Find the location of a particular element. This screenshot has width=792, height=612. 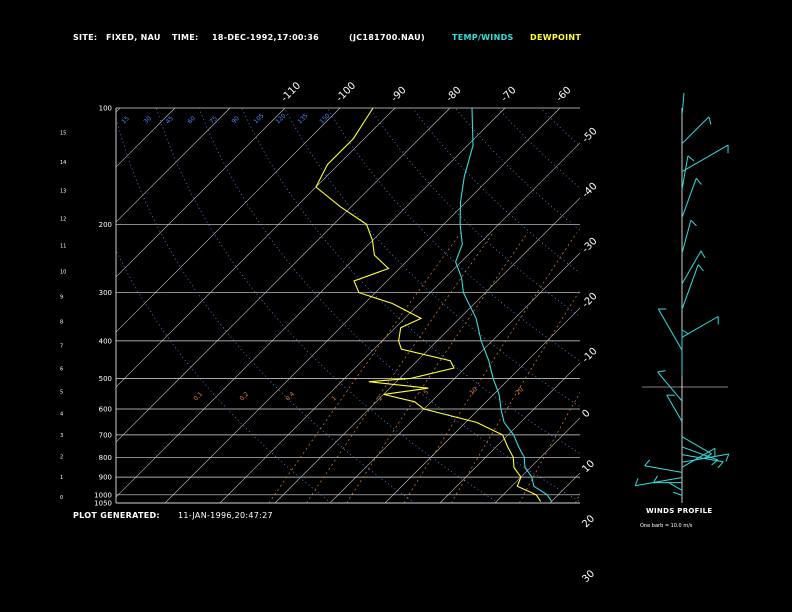

winds-profile-panel is located at coordinates (682, 297).